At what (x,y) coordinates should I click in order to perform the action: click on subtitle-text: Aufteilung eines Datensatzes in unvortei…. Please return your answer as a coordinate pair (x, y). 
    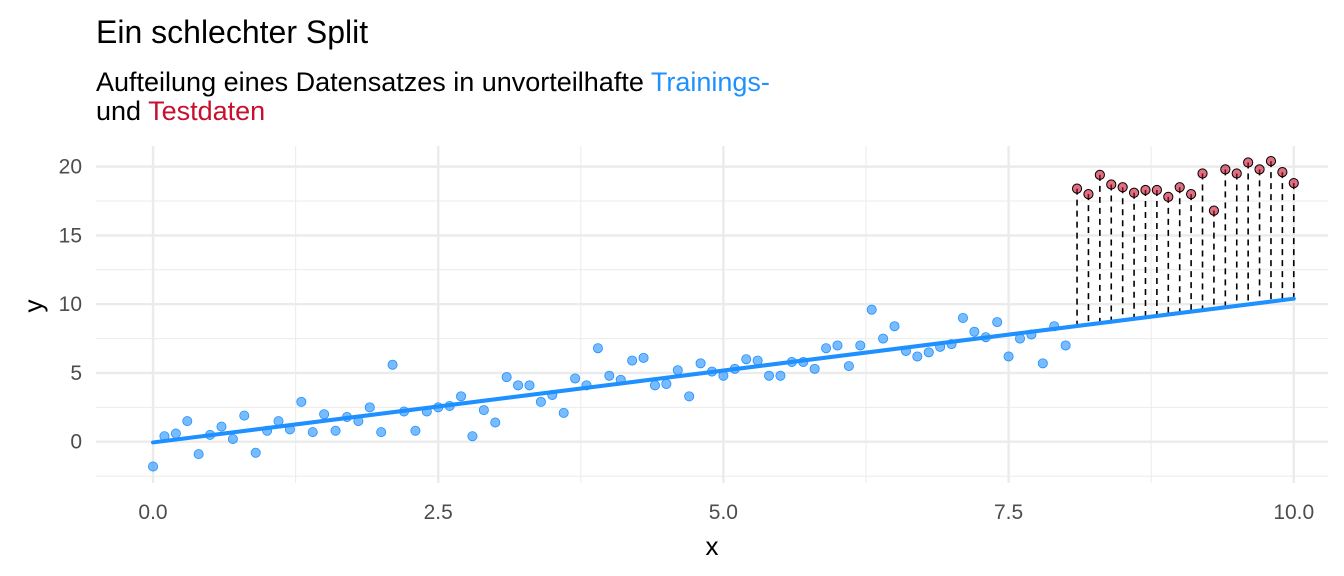
    Looking at the image, I should click on (373, 82).